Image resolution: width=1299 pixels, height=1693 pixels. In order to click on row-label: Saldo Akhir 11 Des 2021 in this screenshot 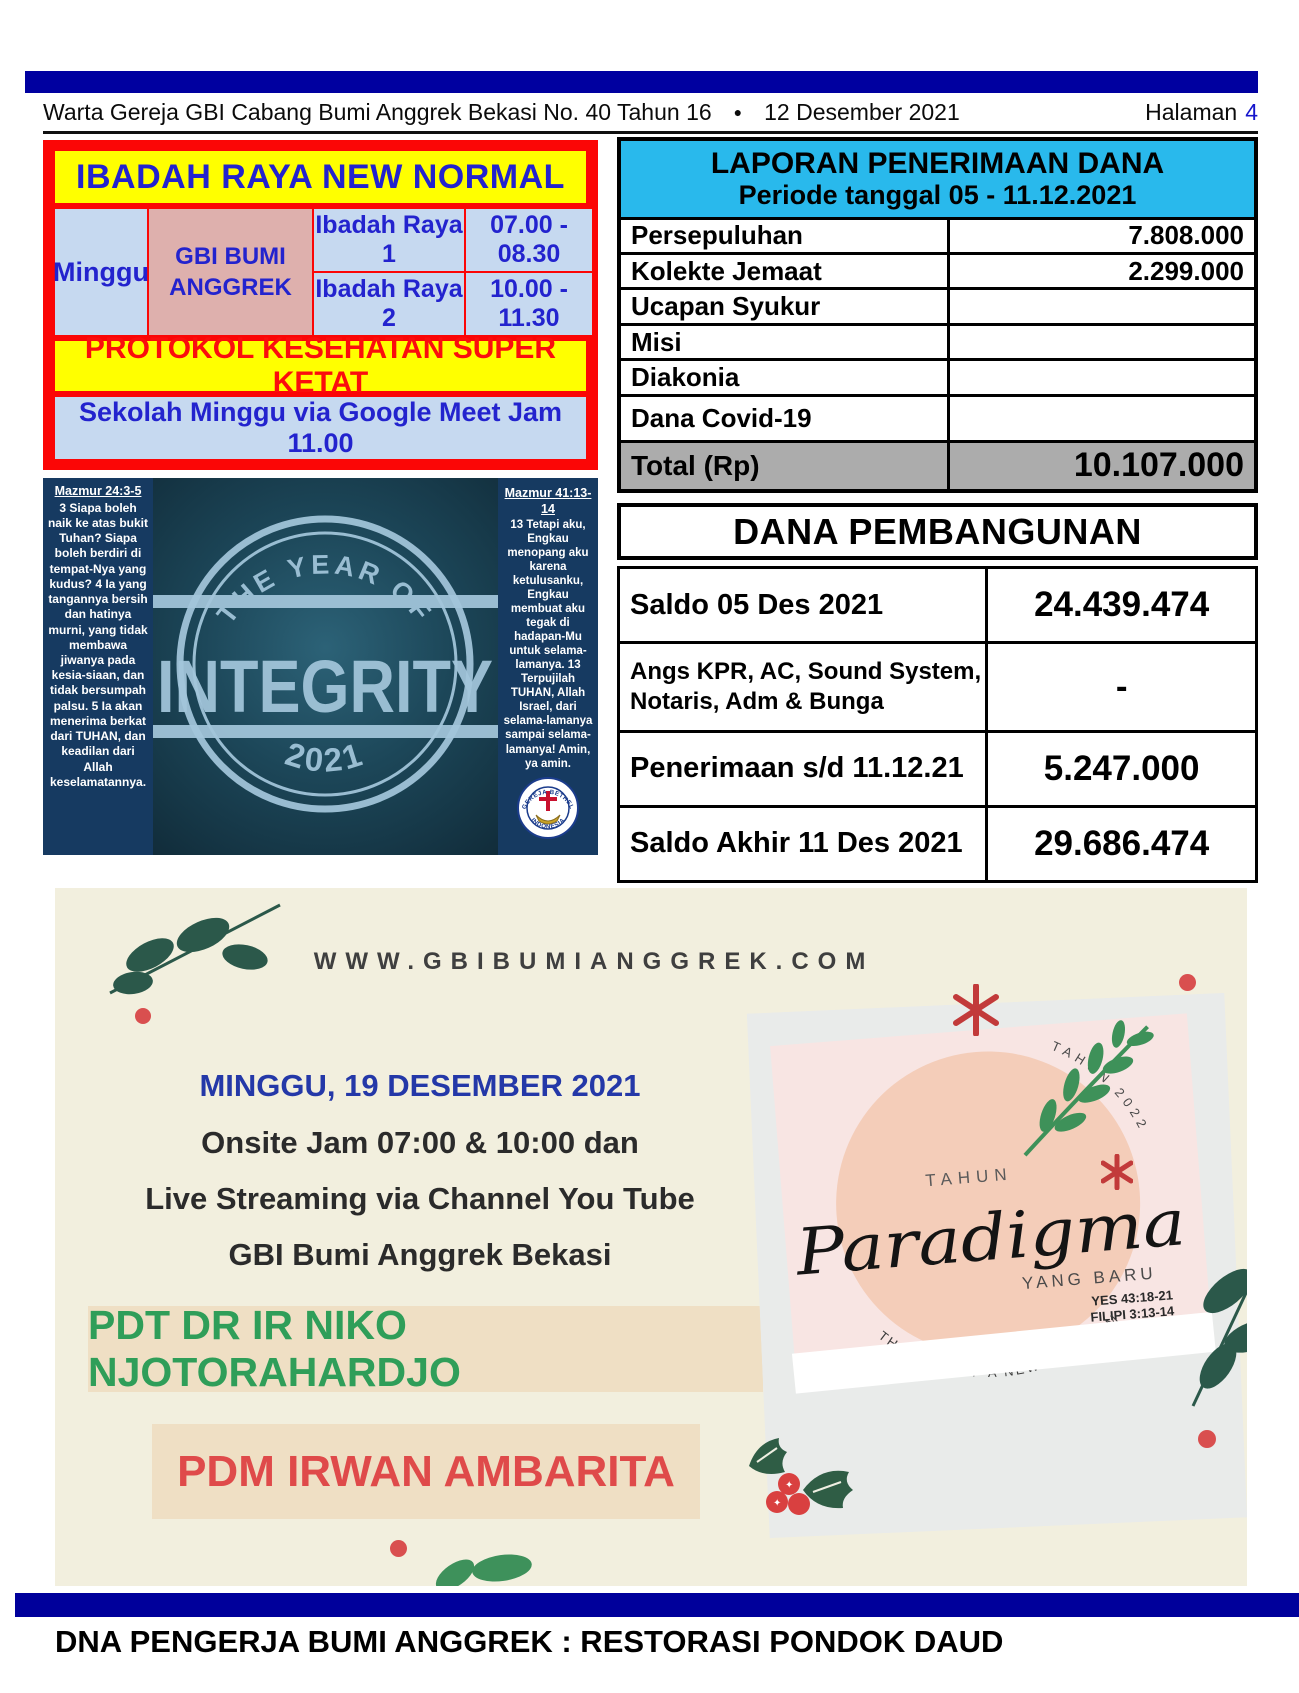, I will do `click(804, 843)`.